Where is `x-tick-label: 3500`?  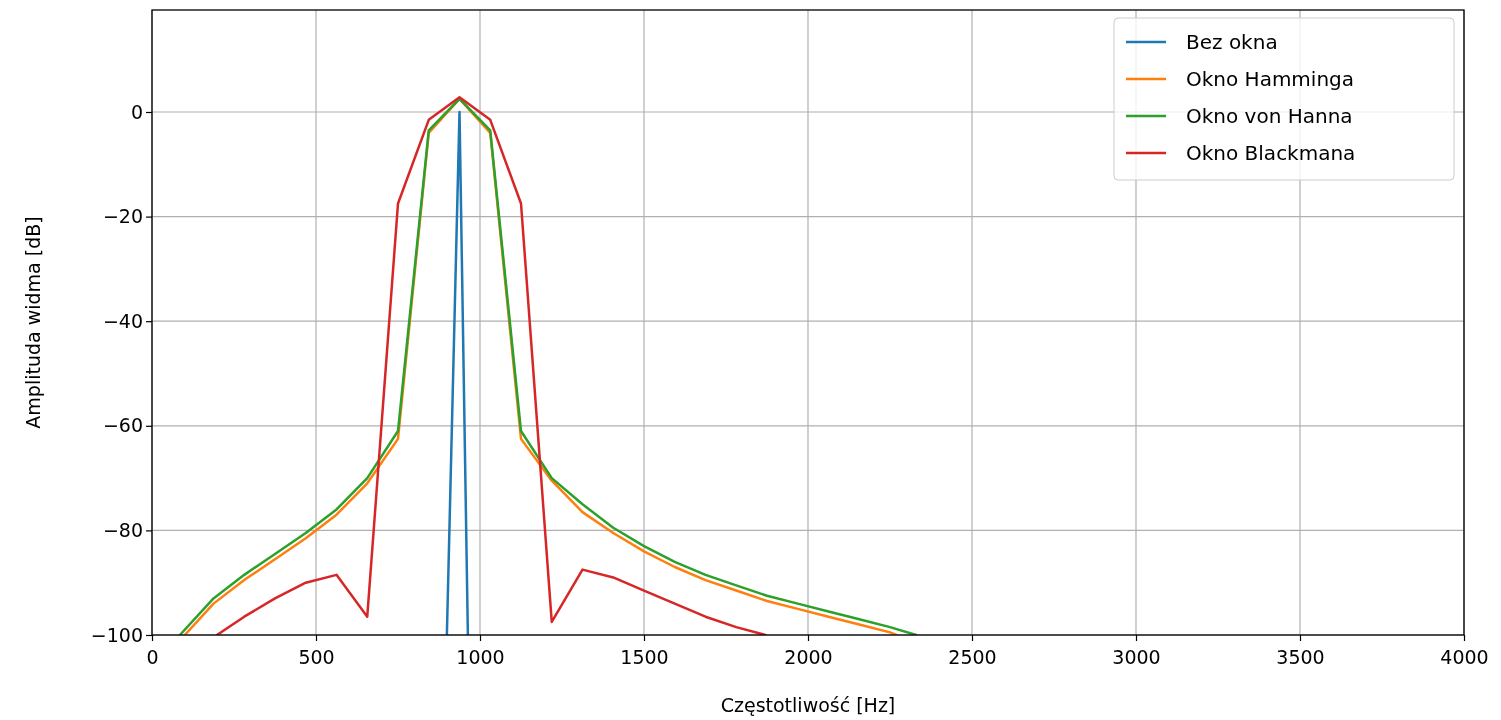 x-tick-label: 3500 is located at coordinates (1300, 656).